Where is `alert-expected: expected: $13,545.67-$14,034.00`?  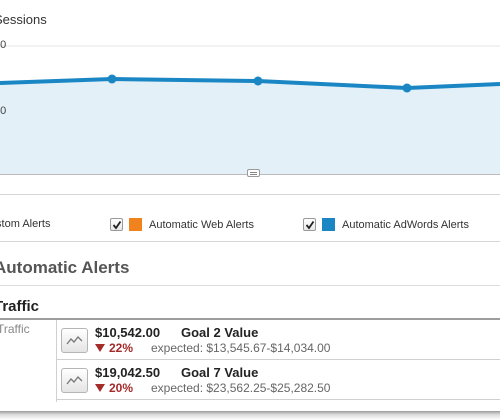 alert-expected: expected: $13,545.67-$14,034.00 is located at coordinates (241, 348).